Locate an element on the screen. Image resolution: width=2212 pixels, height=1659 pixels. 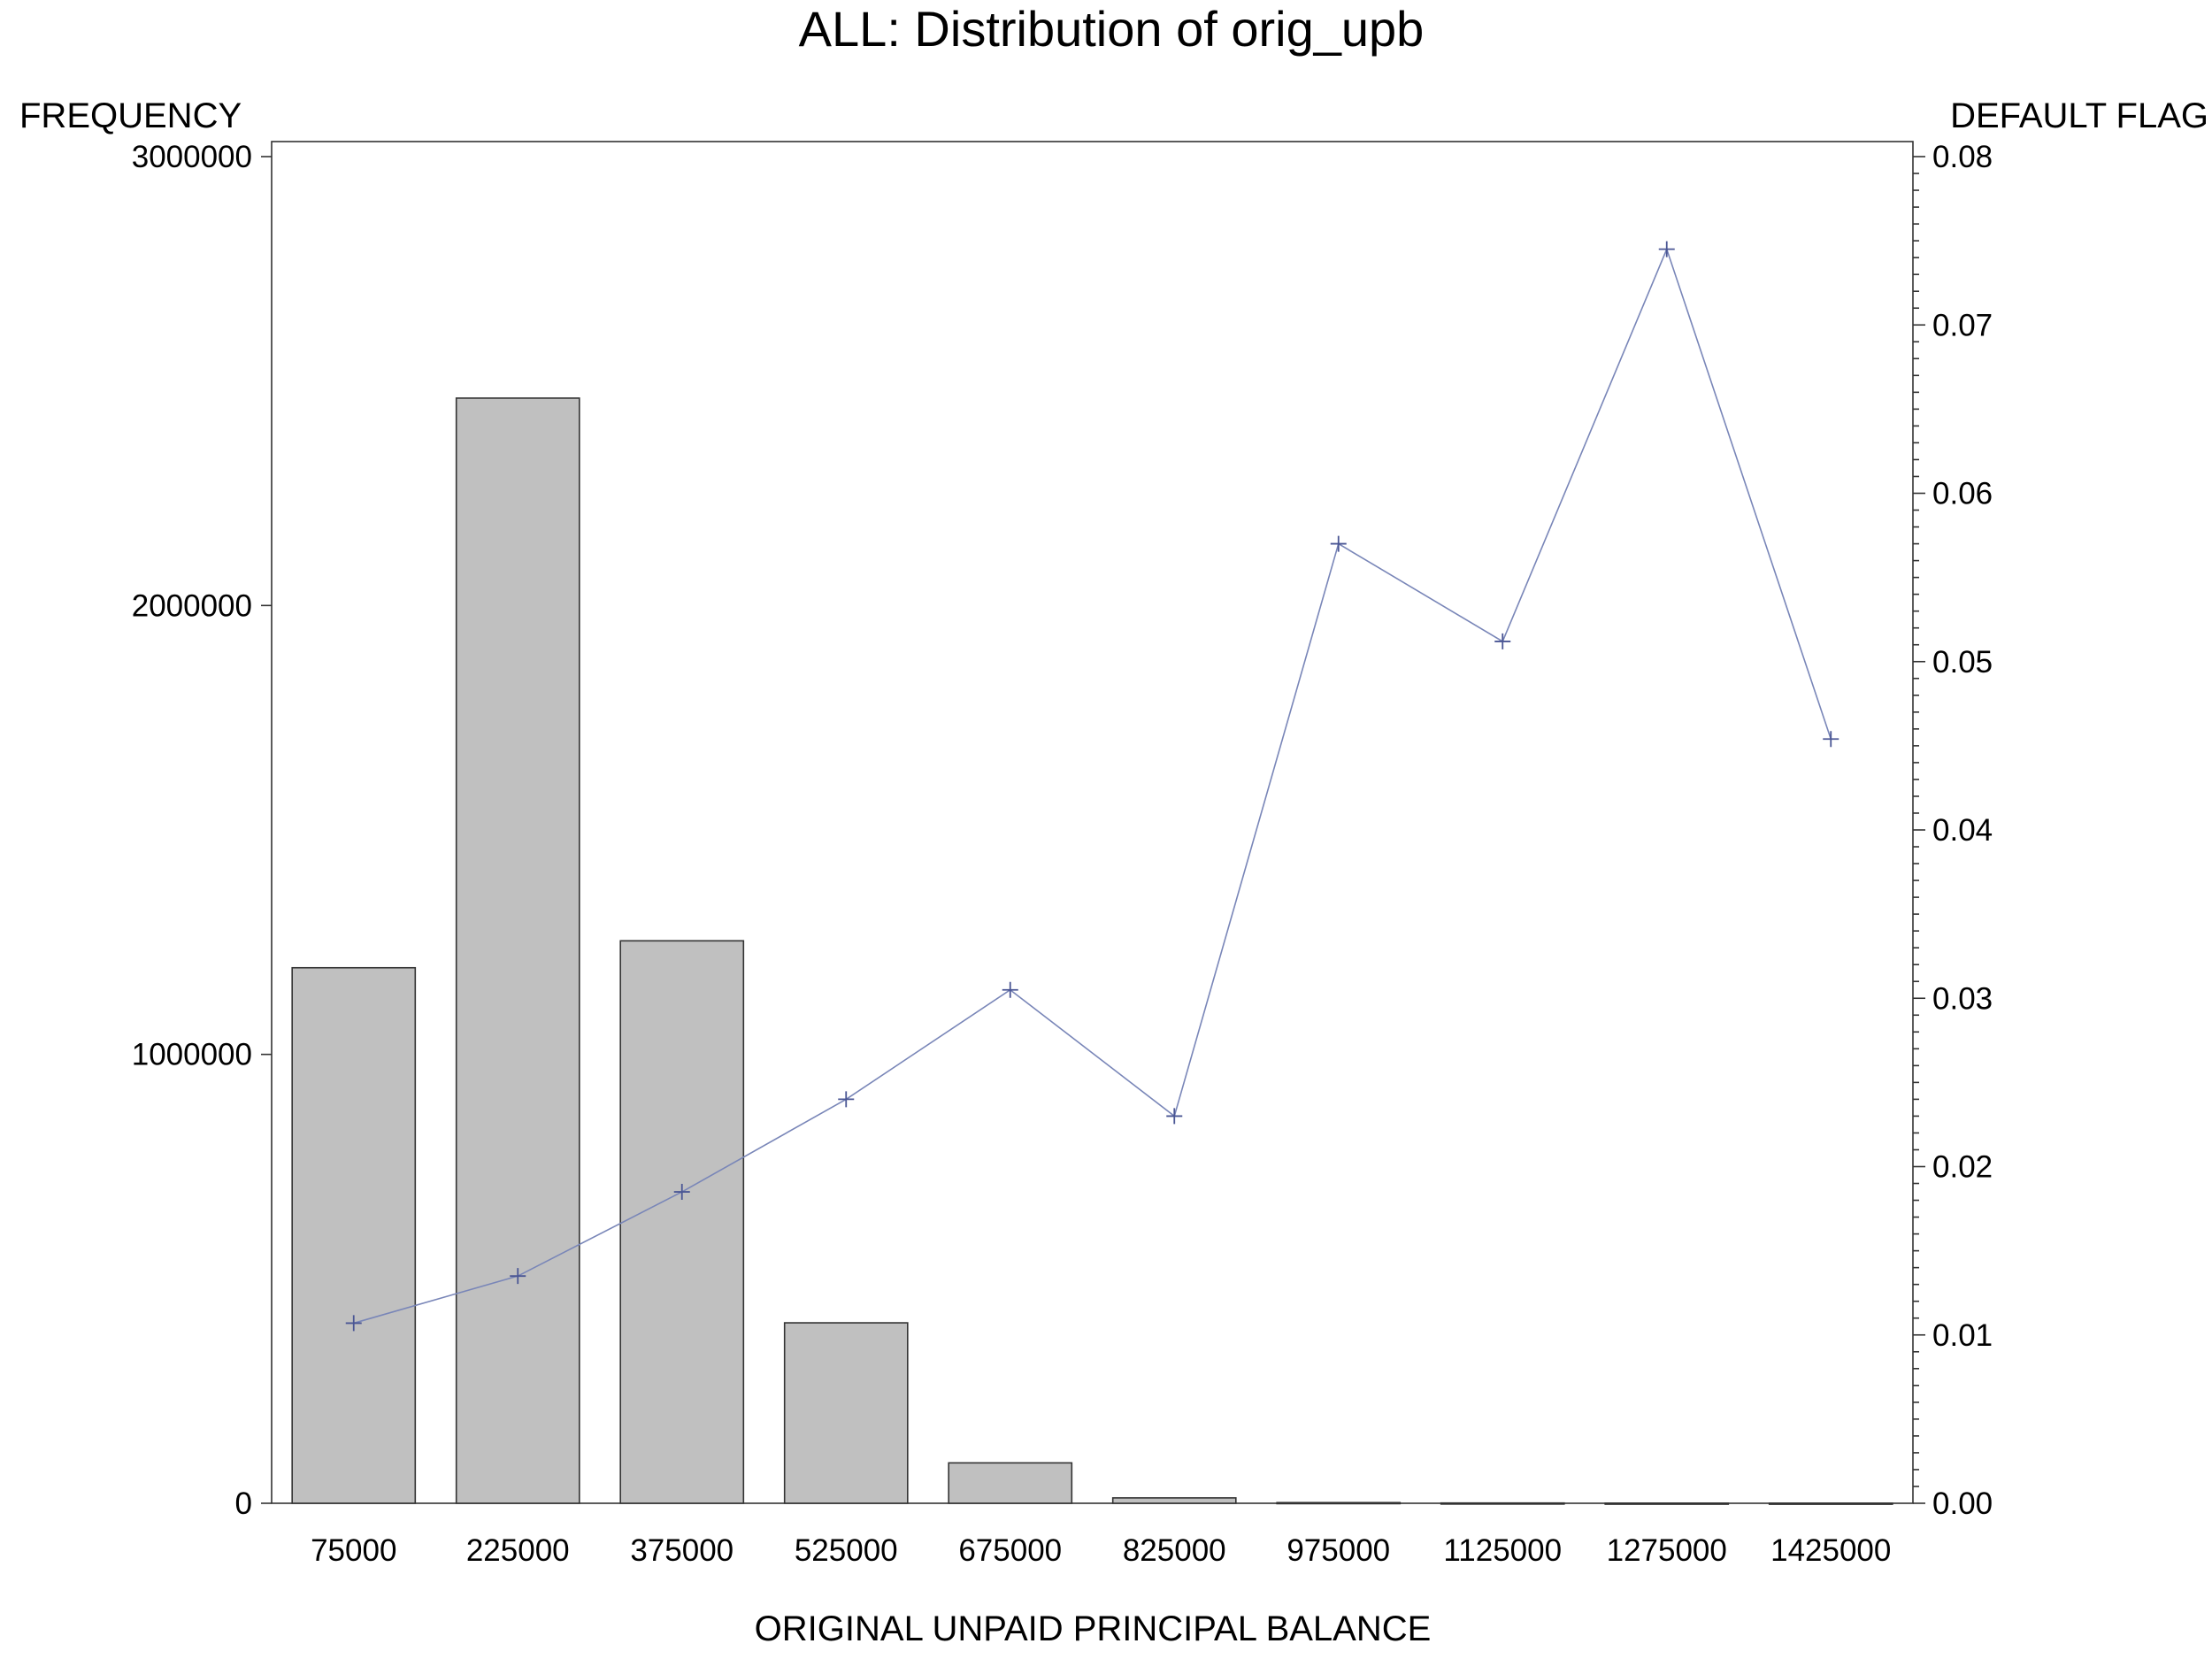
y2-tick-label: 0.00 is located at coordinates (1962, 1504).